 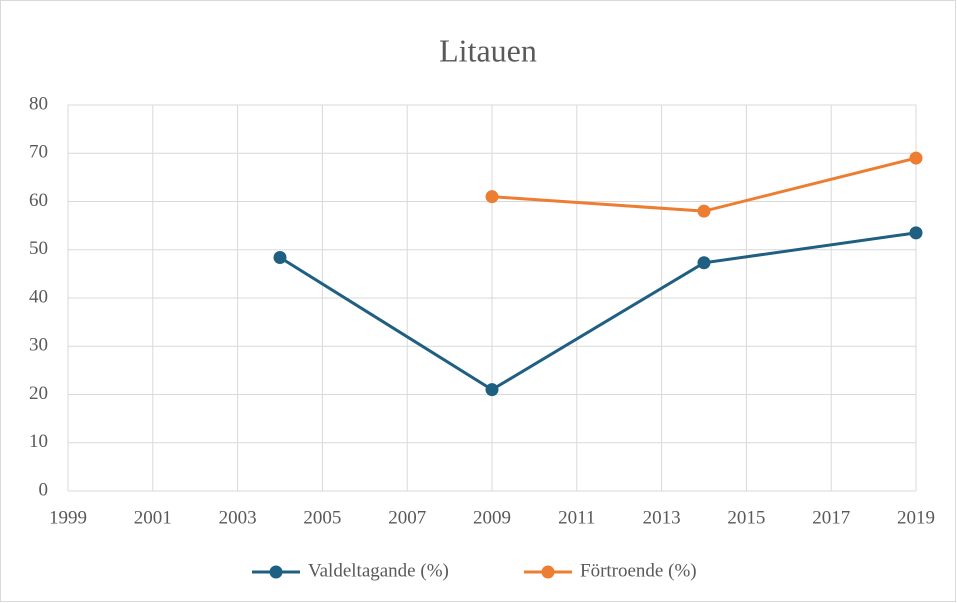 What do you see at coordinates (378, 570) in the screenshot?
I see `legend-label: Valdeltagande (%)` at bounding box center [378, 570].